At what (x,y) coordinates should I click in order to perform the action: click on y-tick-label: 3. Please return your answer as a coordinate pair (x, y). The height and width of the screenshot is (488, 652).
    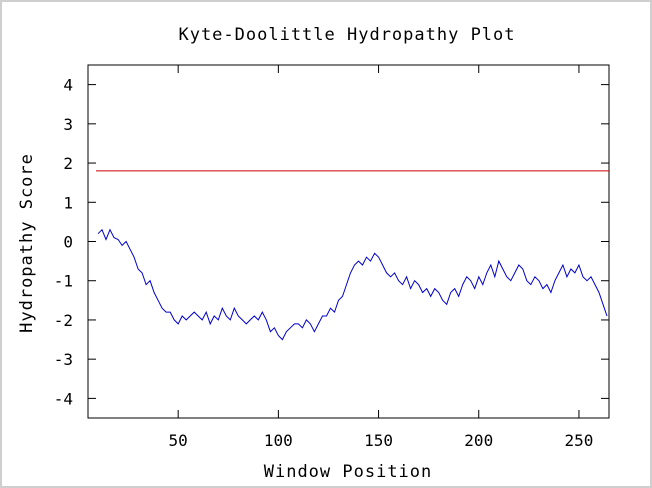
    Looking at the image, I should click on (68, 124).